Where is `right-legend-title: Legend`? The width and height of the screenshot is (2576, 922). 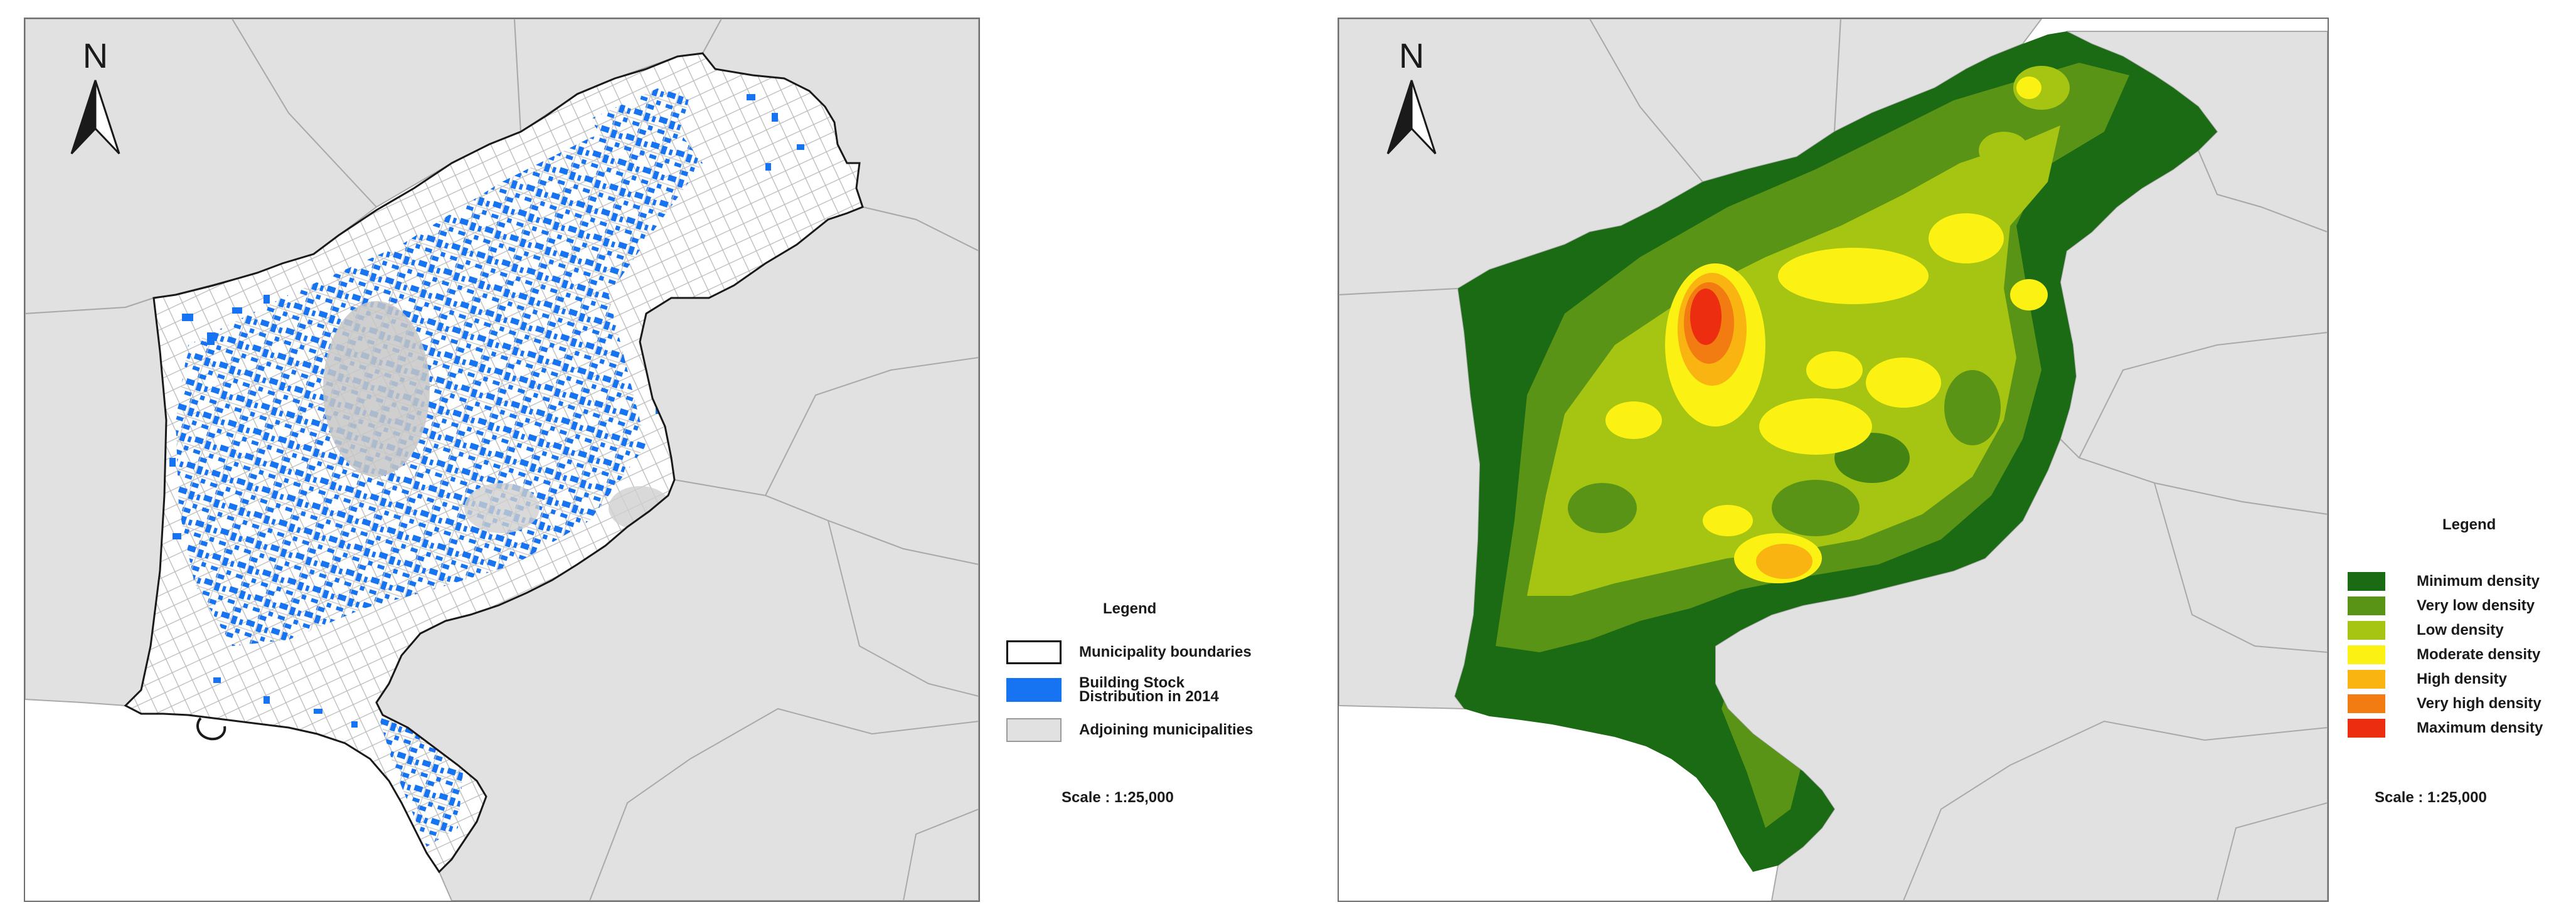 right-legend-title: Legend is located at coordinates (2469, 524).